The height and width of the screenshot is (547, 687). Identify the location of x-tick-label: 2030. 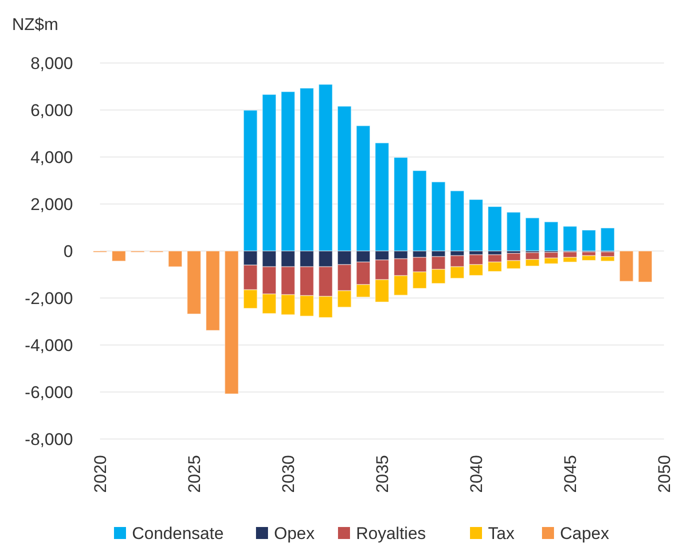
(288, 474).